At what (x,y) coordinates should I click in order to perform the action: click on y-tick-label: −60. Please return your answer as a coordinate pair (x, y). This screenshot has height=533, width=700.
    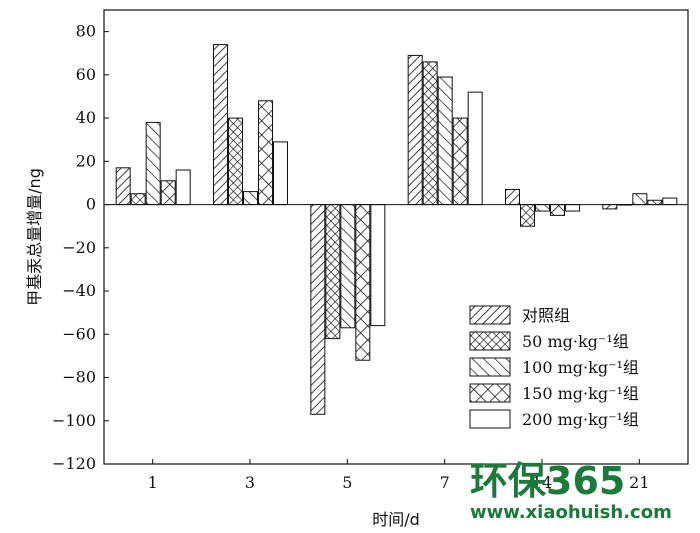
    Looking at the image, I should click on (79, 333).